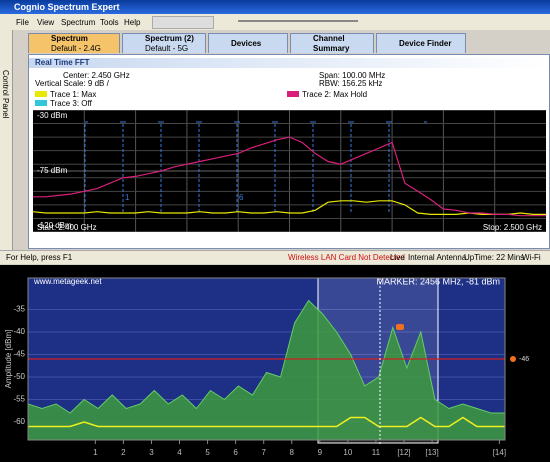 This screenshot has width=550, height=462. What do you see at coordinates (320, 452) in the screenshot?
I see `x-tick-label: 9` at bounding box center [320, 452].